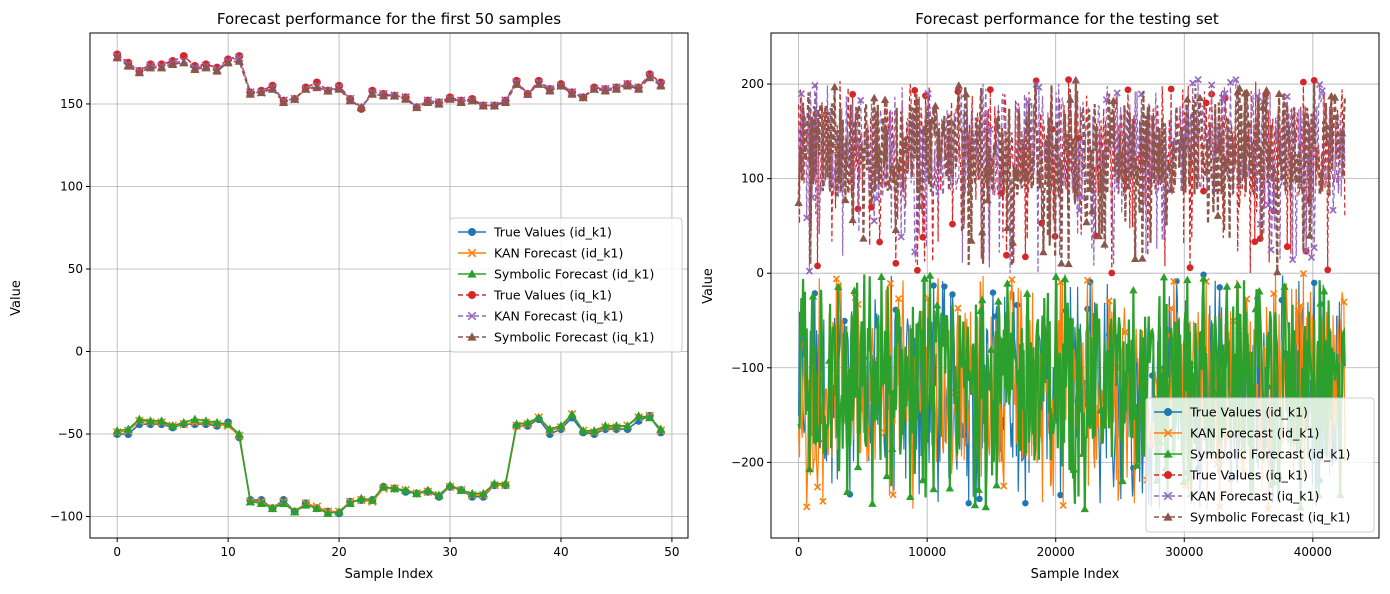 The width and height of the screenshot is (1390, 594). Describe the element at coordinates (1067, 19) in the screenshot. I see `chart-title: Forecast performance for the testing set` at that location.